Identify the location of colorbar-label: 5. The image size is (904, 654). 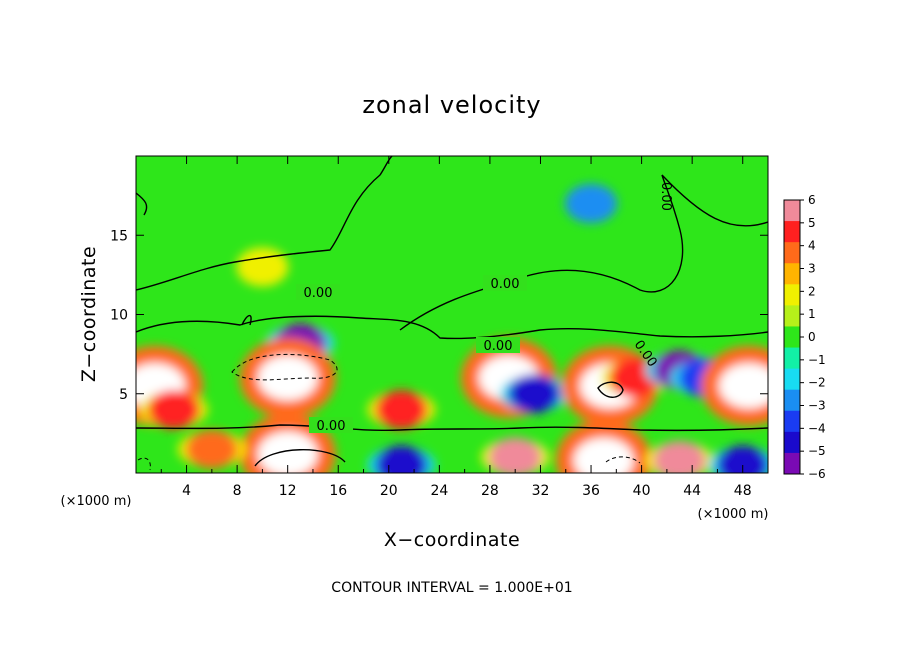
(812, 223).